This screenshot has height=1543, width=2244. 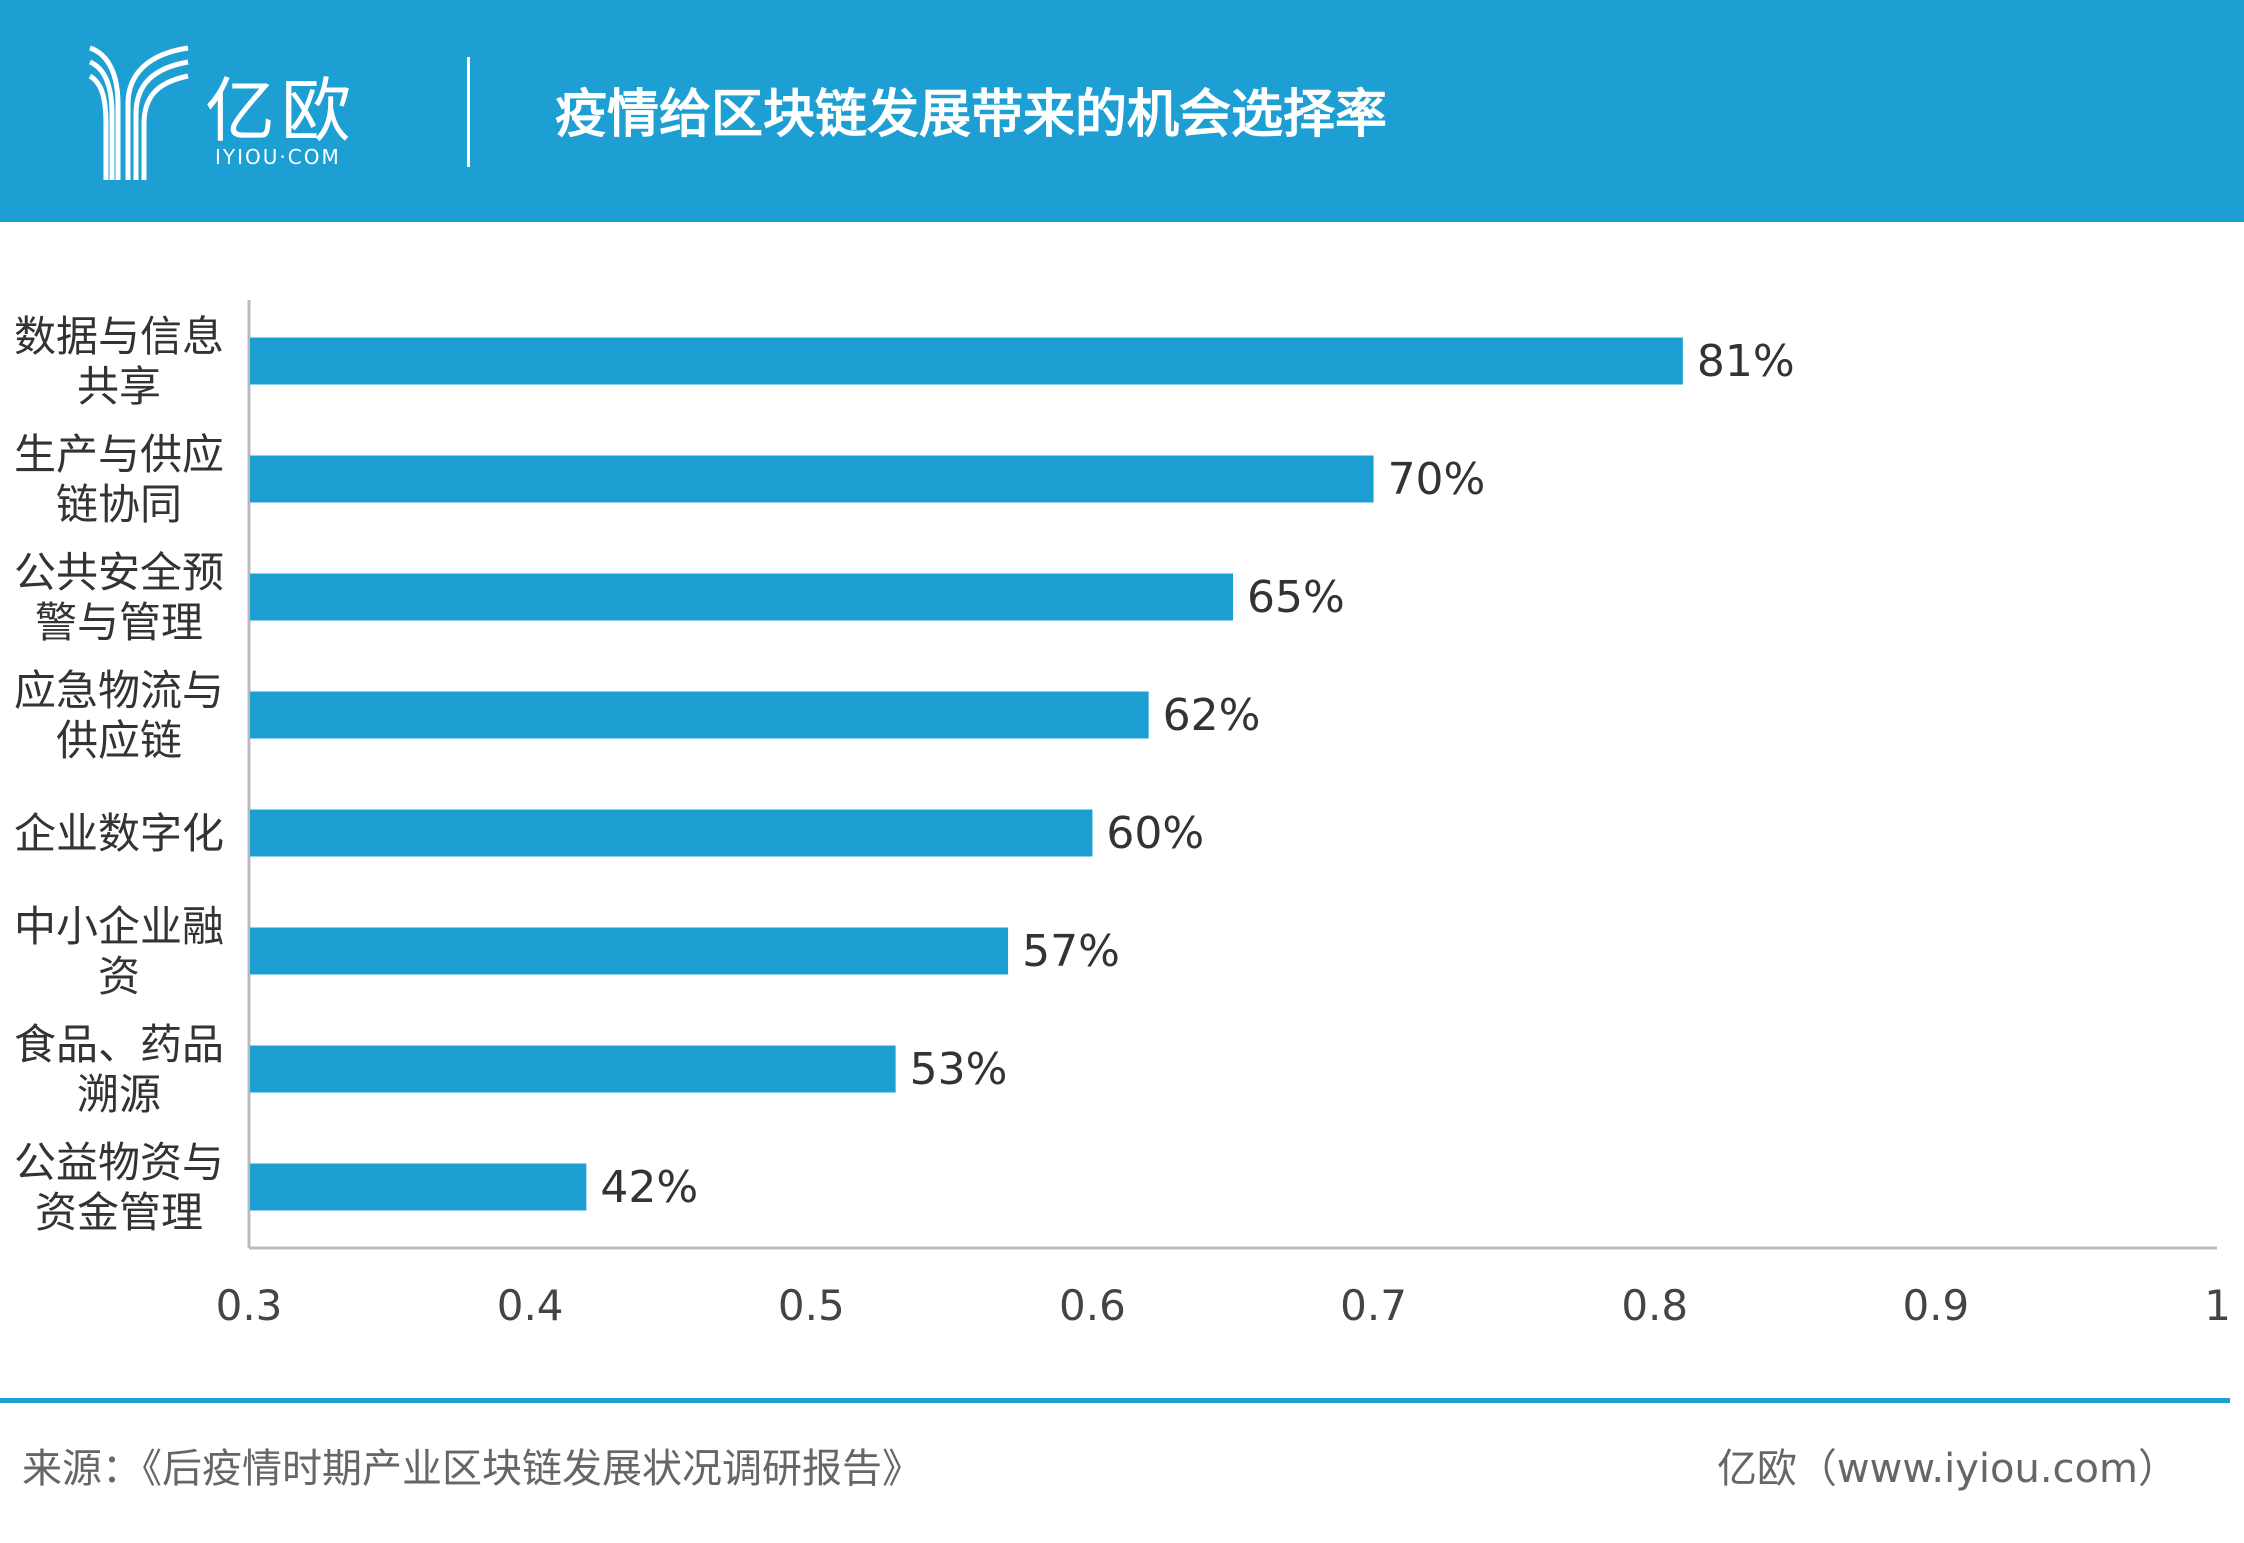 I want to click on category-label: 警与管理, so click(x=119, y=622).